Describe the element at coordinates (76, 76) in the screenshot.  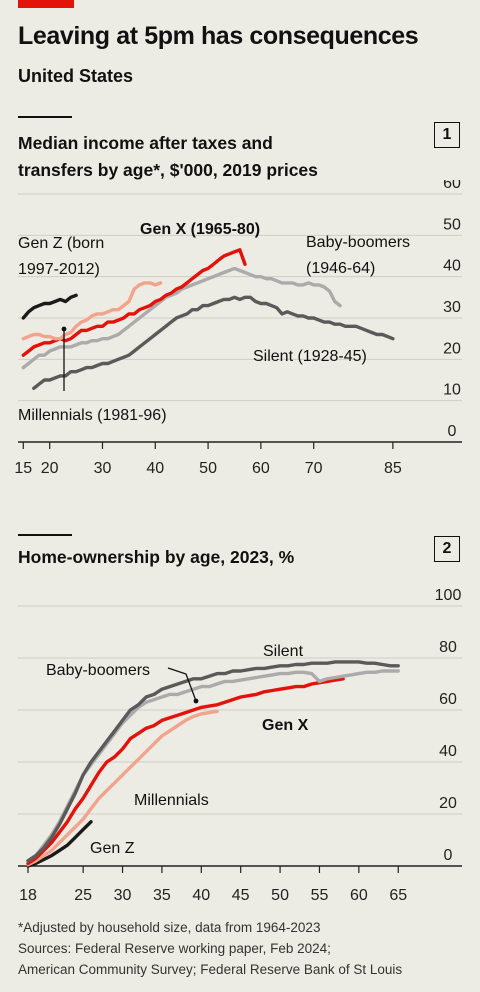
I see `page-subtitle: United States` at that location.